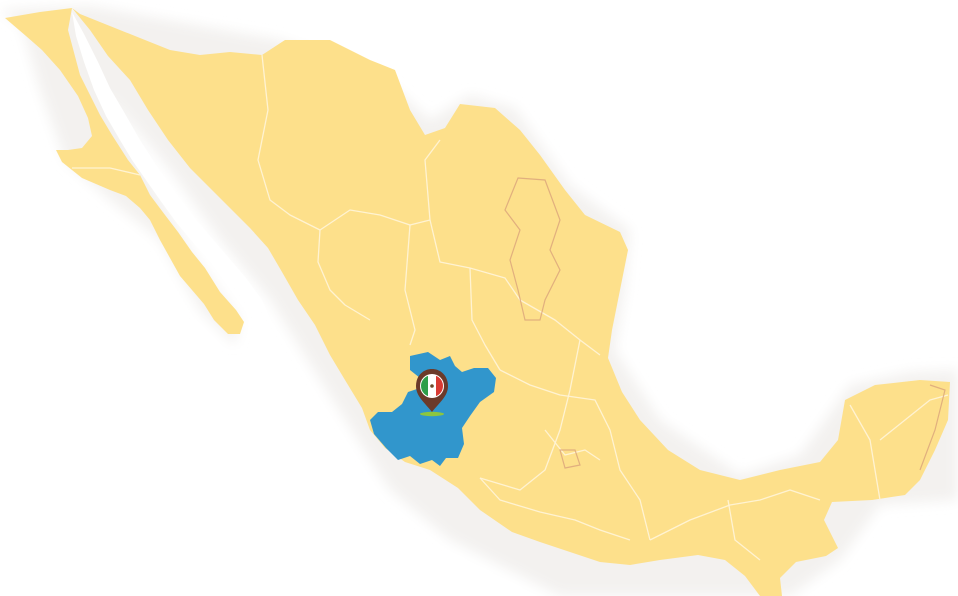 The width and height of the screenshot is (958, 596). Describe the element at coordinates (432, 393) in the screenshot. I see `mexico-flag-pin-icon` at that location.